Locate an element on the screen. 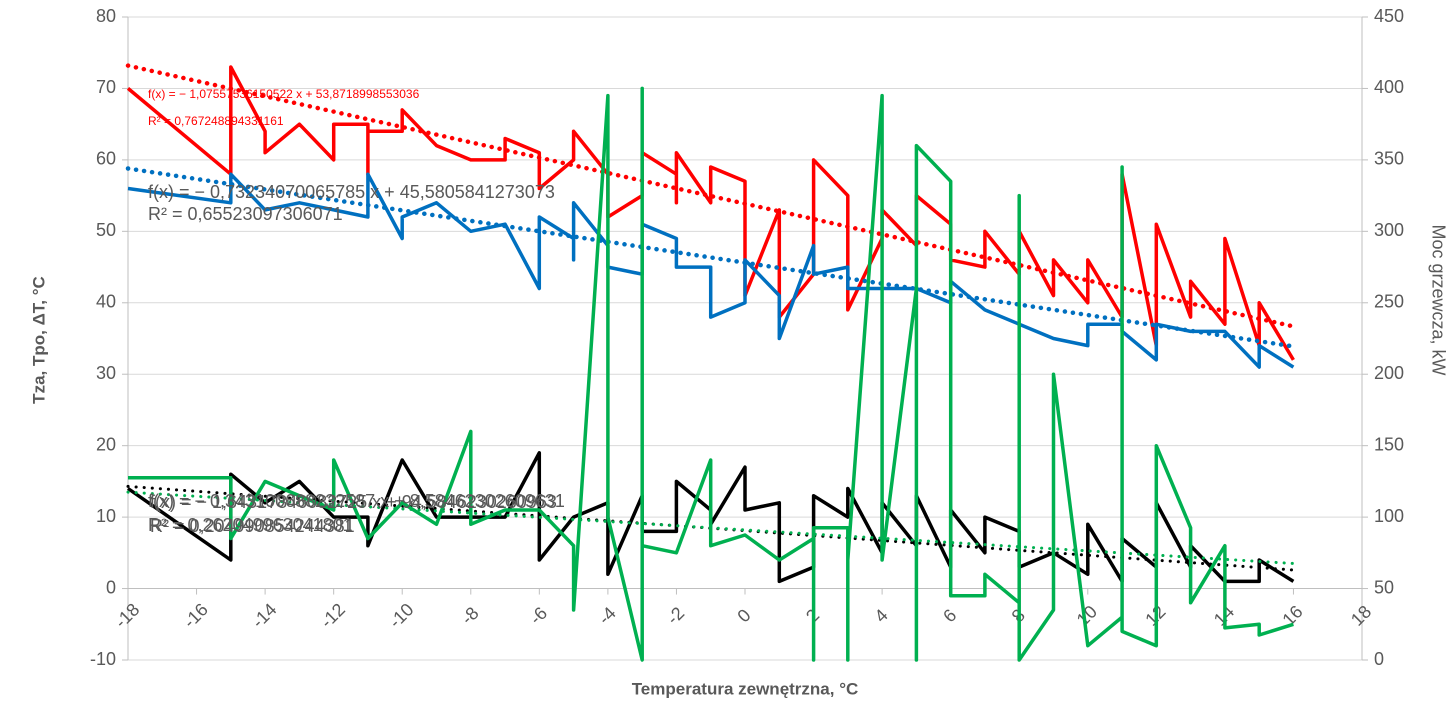 This screenshot has width=1447, height=712. x-tick-label: -6 is located at coordinates (538, 615).